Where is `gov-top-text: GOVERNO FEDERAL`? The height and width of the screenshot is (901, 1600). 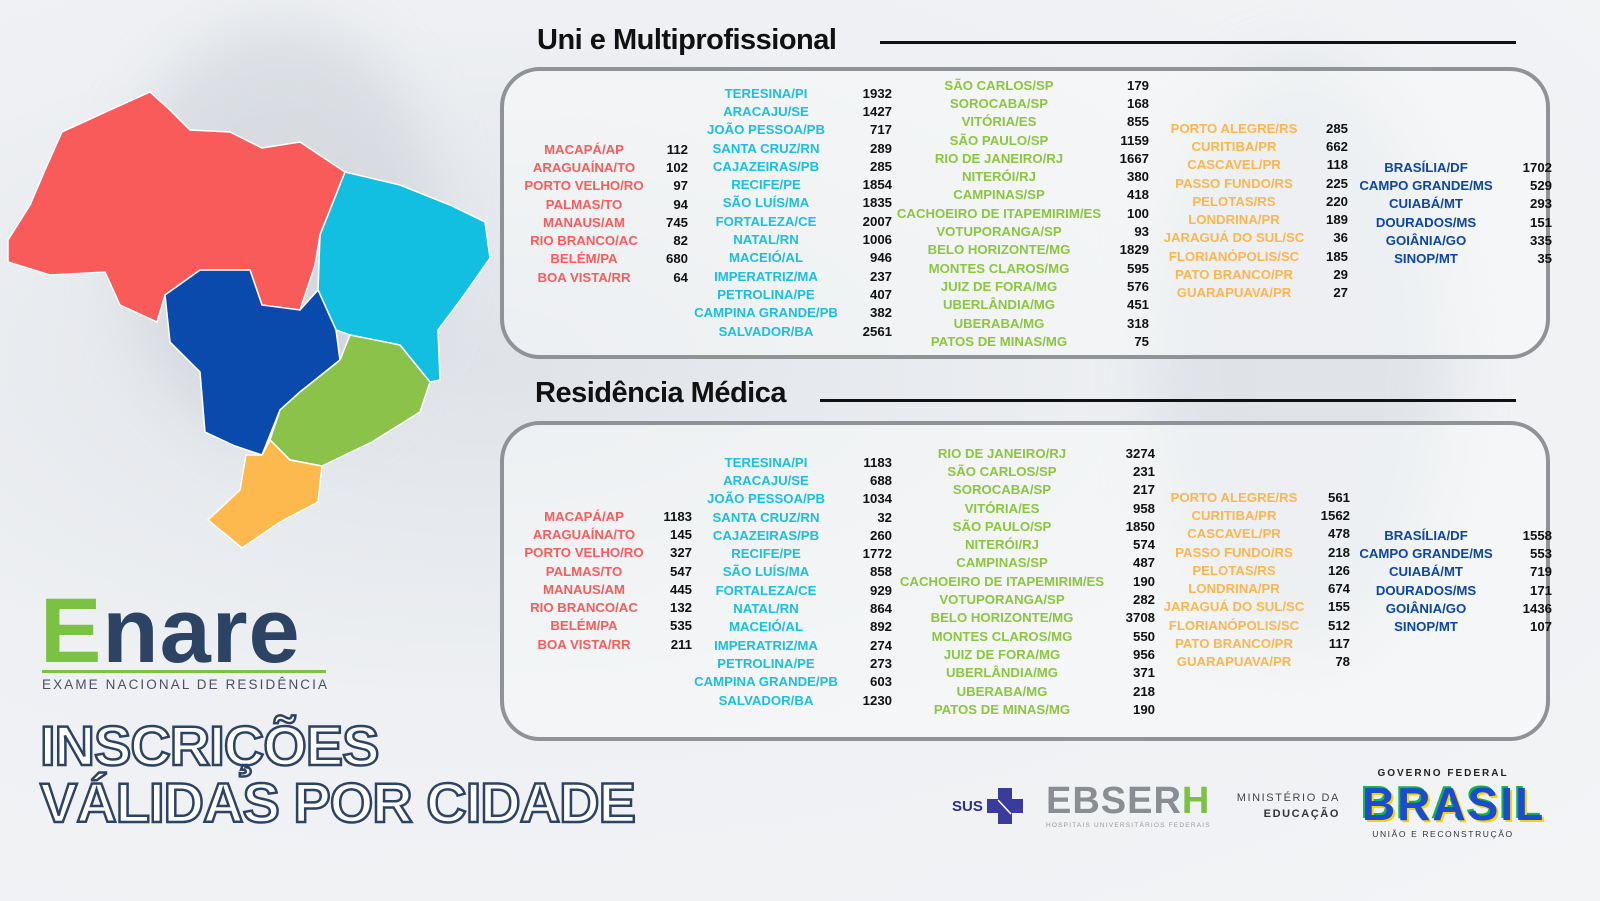
gov-top-text: GOVERNO FEDERAL is located at coordinates (1443, 773).